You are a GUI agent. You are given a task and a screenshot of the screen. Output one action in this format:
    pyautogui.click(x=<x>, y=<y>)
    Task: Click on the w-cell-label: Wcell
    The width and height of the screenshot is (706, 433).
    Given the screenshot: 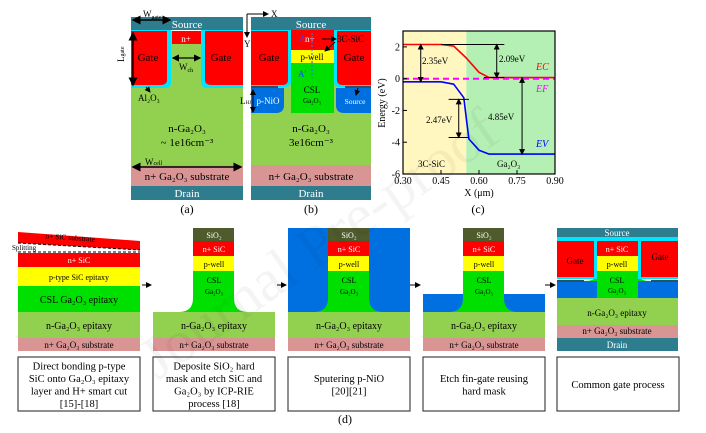 What is the action you would take?
    pyautogui.click(x=153, y=162)
    